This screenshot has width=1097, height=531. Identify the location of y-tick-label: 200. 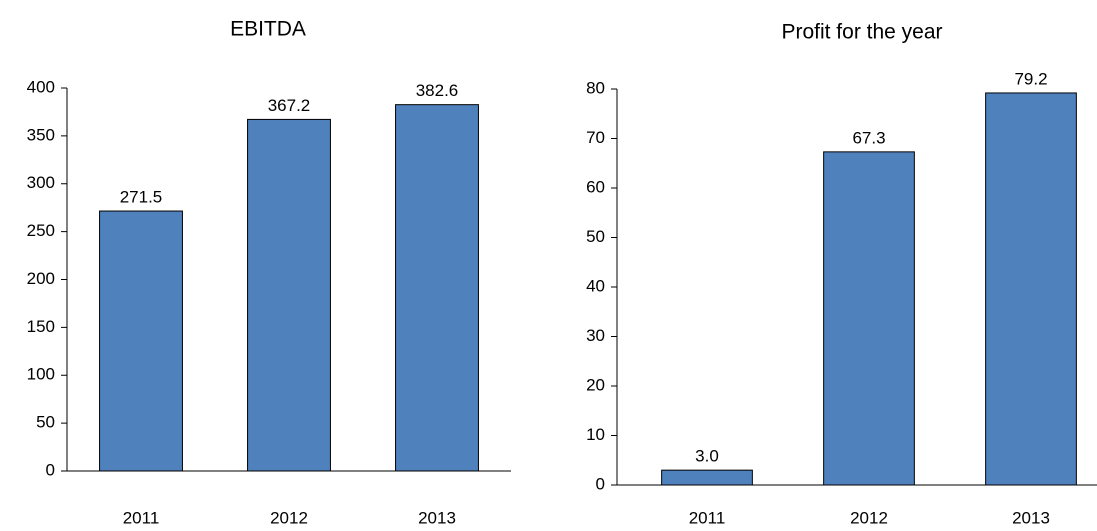
(41, 278).